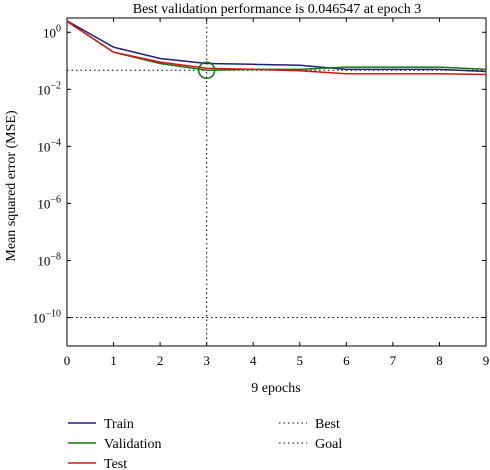 The height and width of the screenshot is (470, 490). Describe the element at coordinates (55, 142) in the screenshot. I see `y-tick-exponent: −4` at that location.